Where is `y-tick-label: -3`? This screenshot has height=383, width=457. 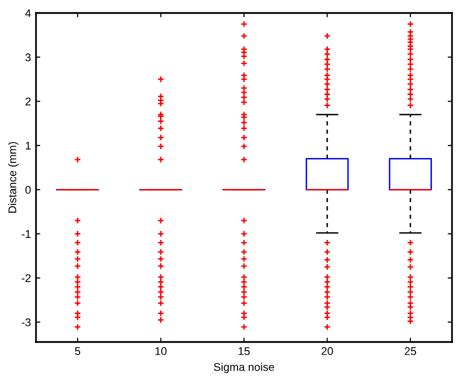
y-tick-label: -3 is located at coordinates (26, 322).